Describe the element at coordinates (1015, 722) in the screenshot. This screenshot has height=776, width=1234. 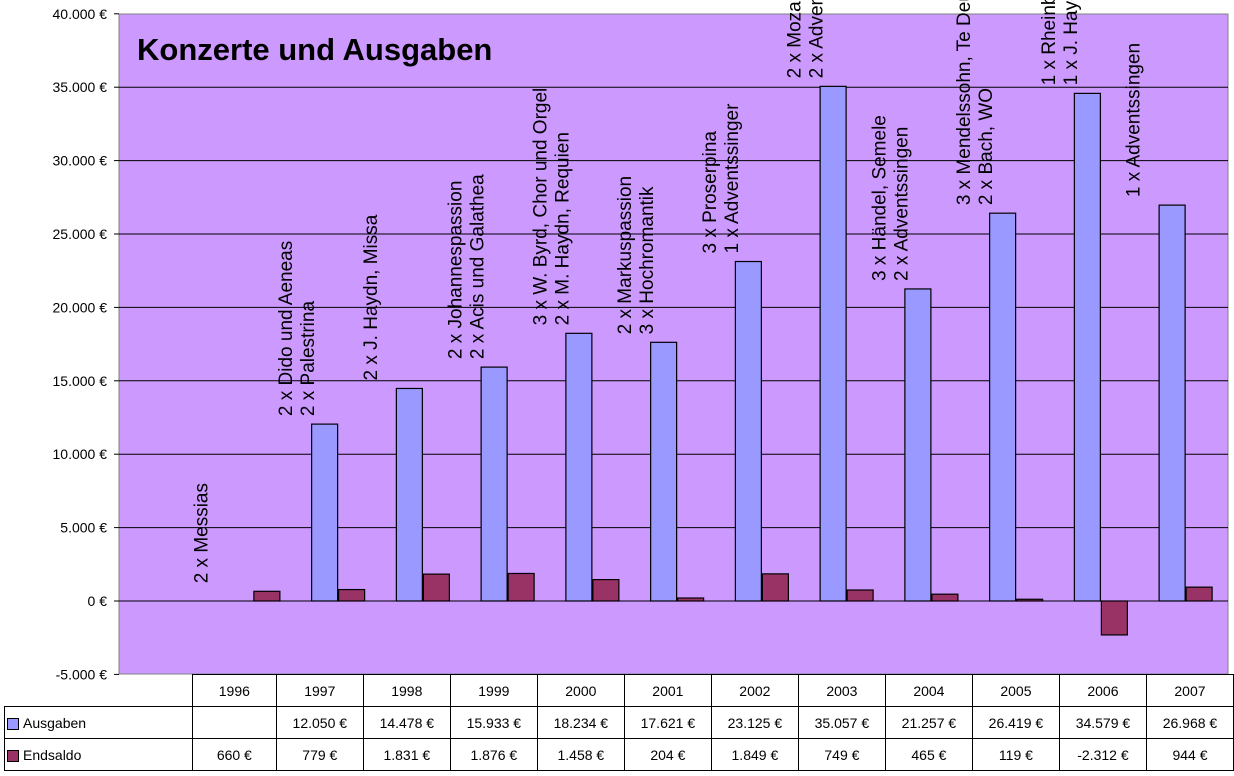
I see `table-cell-ausgaben-2005: 26.419 €` at that location.